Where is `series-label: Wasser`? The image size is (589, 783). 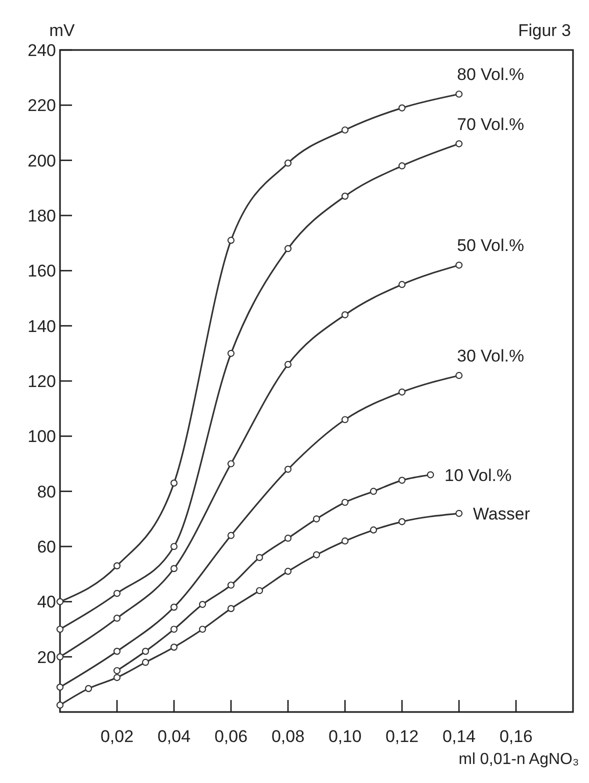
series-label: Wasser is located at coordinates (501, 514).